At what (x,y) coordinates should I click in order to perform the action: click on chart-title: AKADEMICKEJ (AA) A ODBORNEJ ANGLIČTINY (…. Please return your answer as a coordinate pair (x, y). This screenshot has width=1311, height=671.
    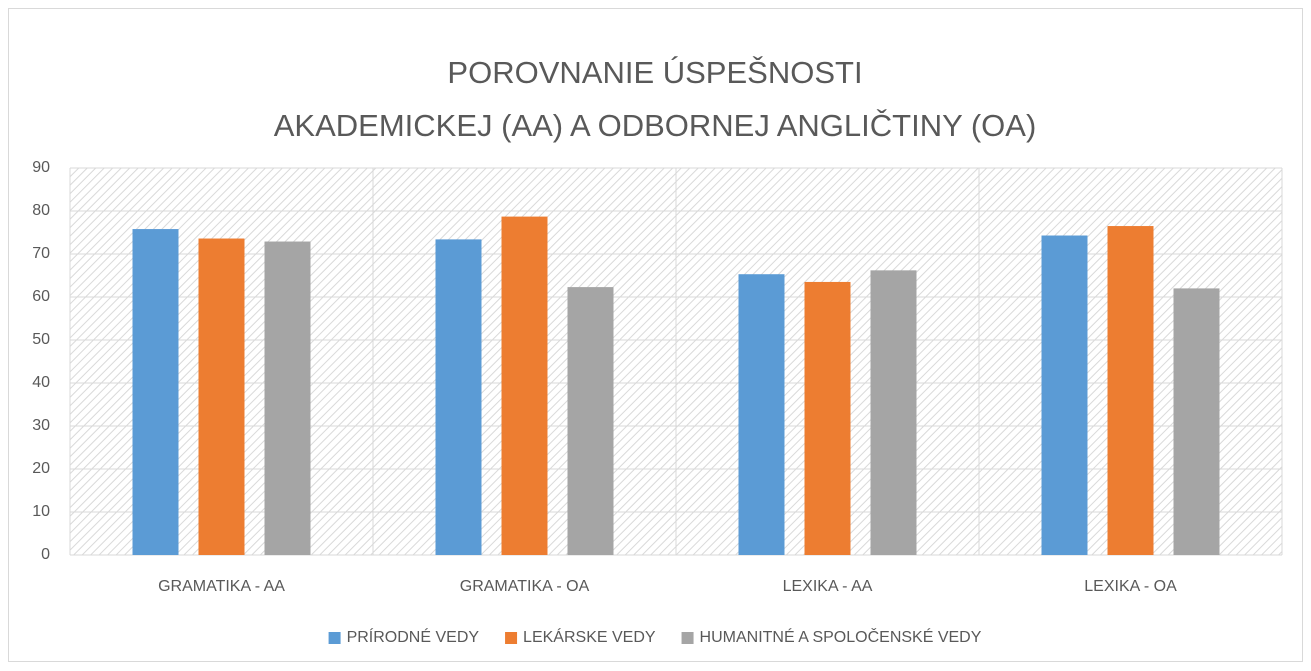
    Looking at the image, I should click on (655, 125).